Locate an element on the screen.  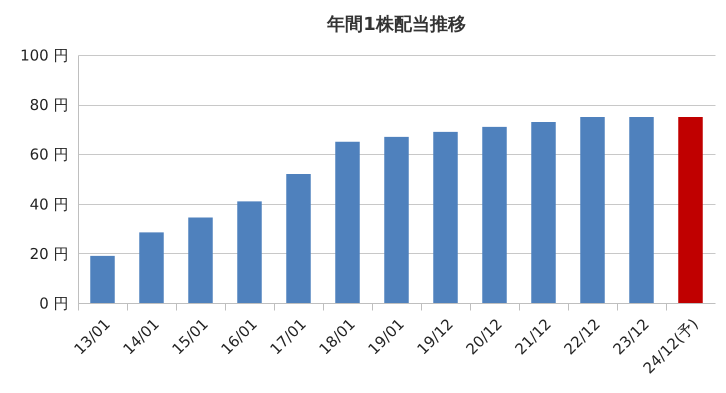
chart-title: 年間1株配当推移 is located at coordinates (396, 24).